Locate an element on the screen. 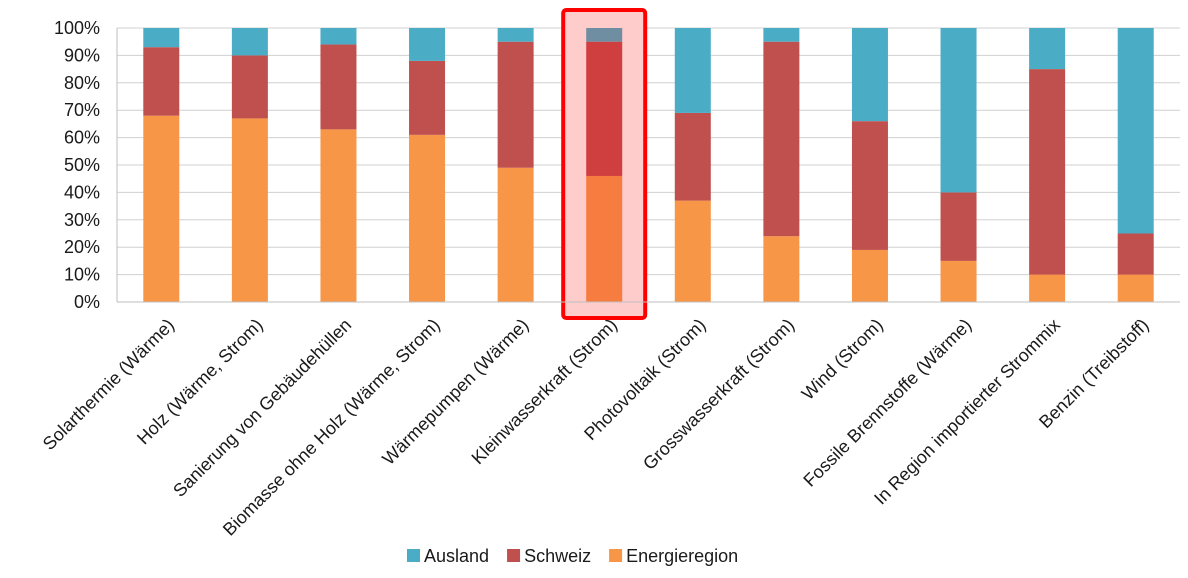 Image resolution: width=1188 pixels, height=578 pixels. bar-stack-fossile-brennstoffe-wärme is located at coordinates (958, 165).